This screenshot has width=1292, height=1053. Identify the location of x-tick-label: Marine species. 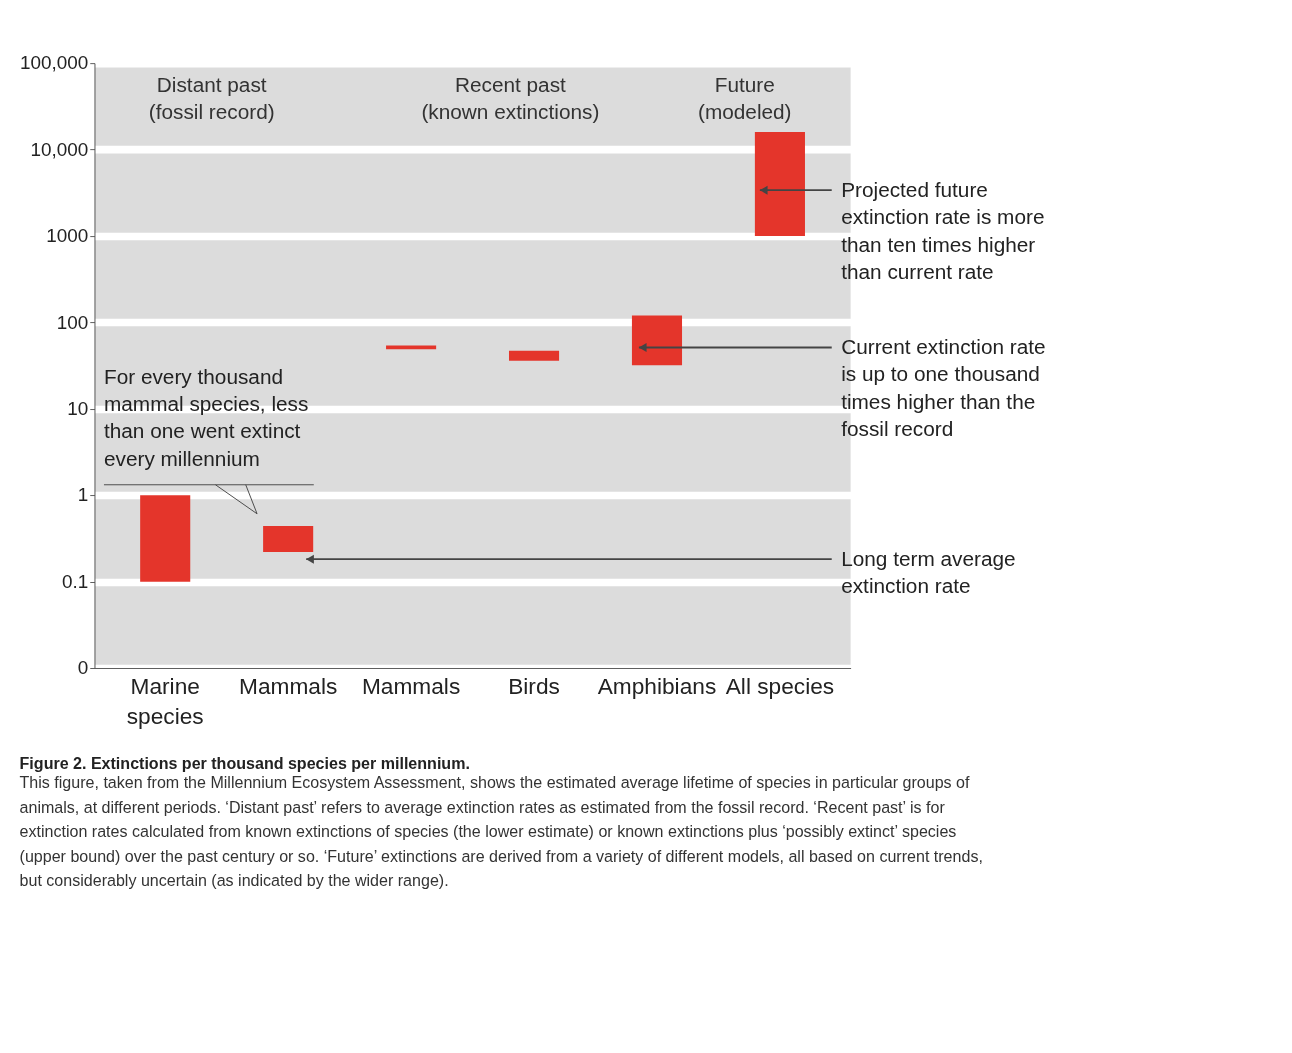
(165, 701).